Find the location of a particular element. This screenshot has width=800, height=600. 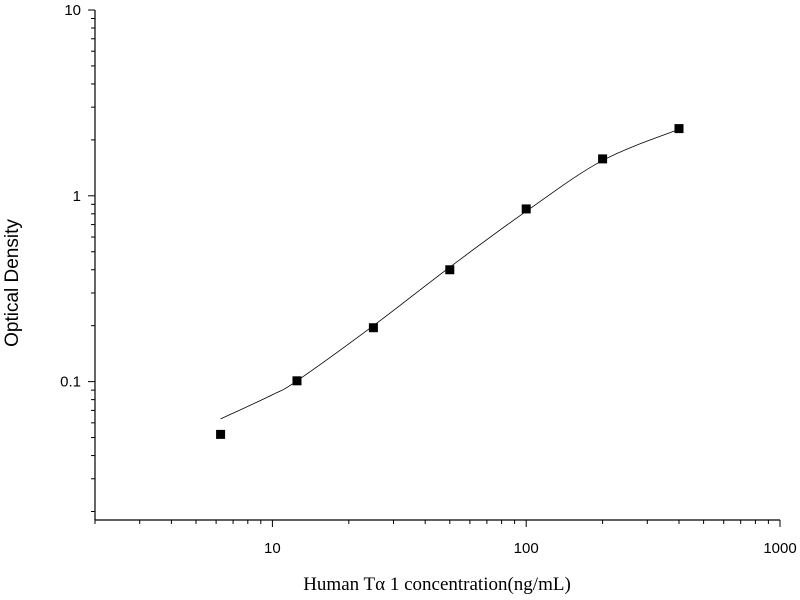

y-tick-label: 10 is located at coordinates (72, 10).